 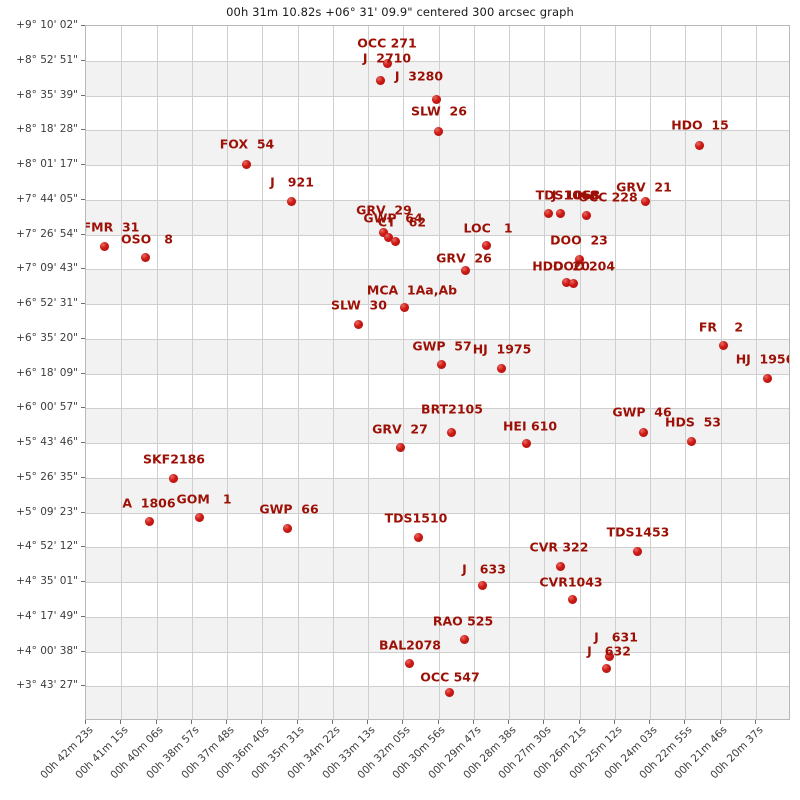 I want to click on star-label: TDS1510, so click(x=416, y=518).